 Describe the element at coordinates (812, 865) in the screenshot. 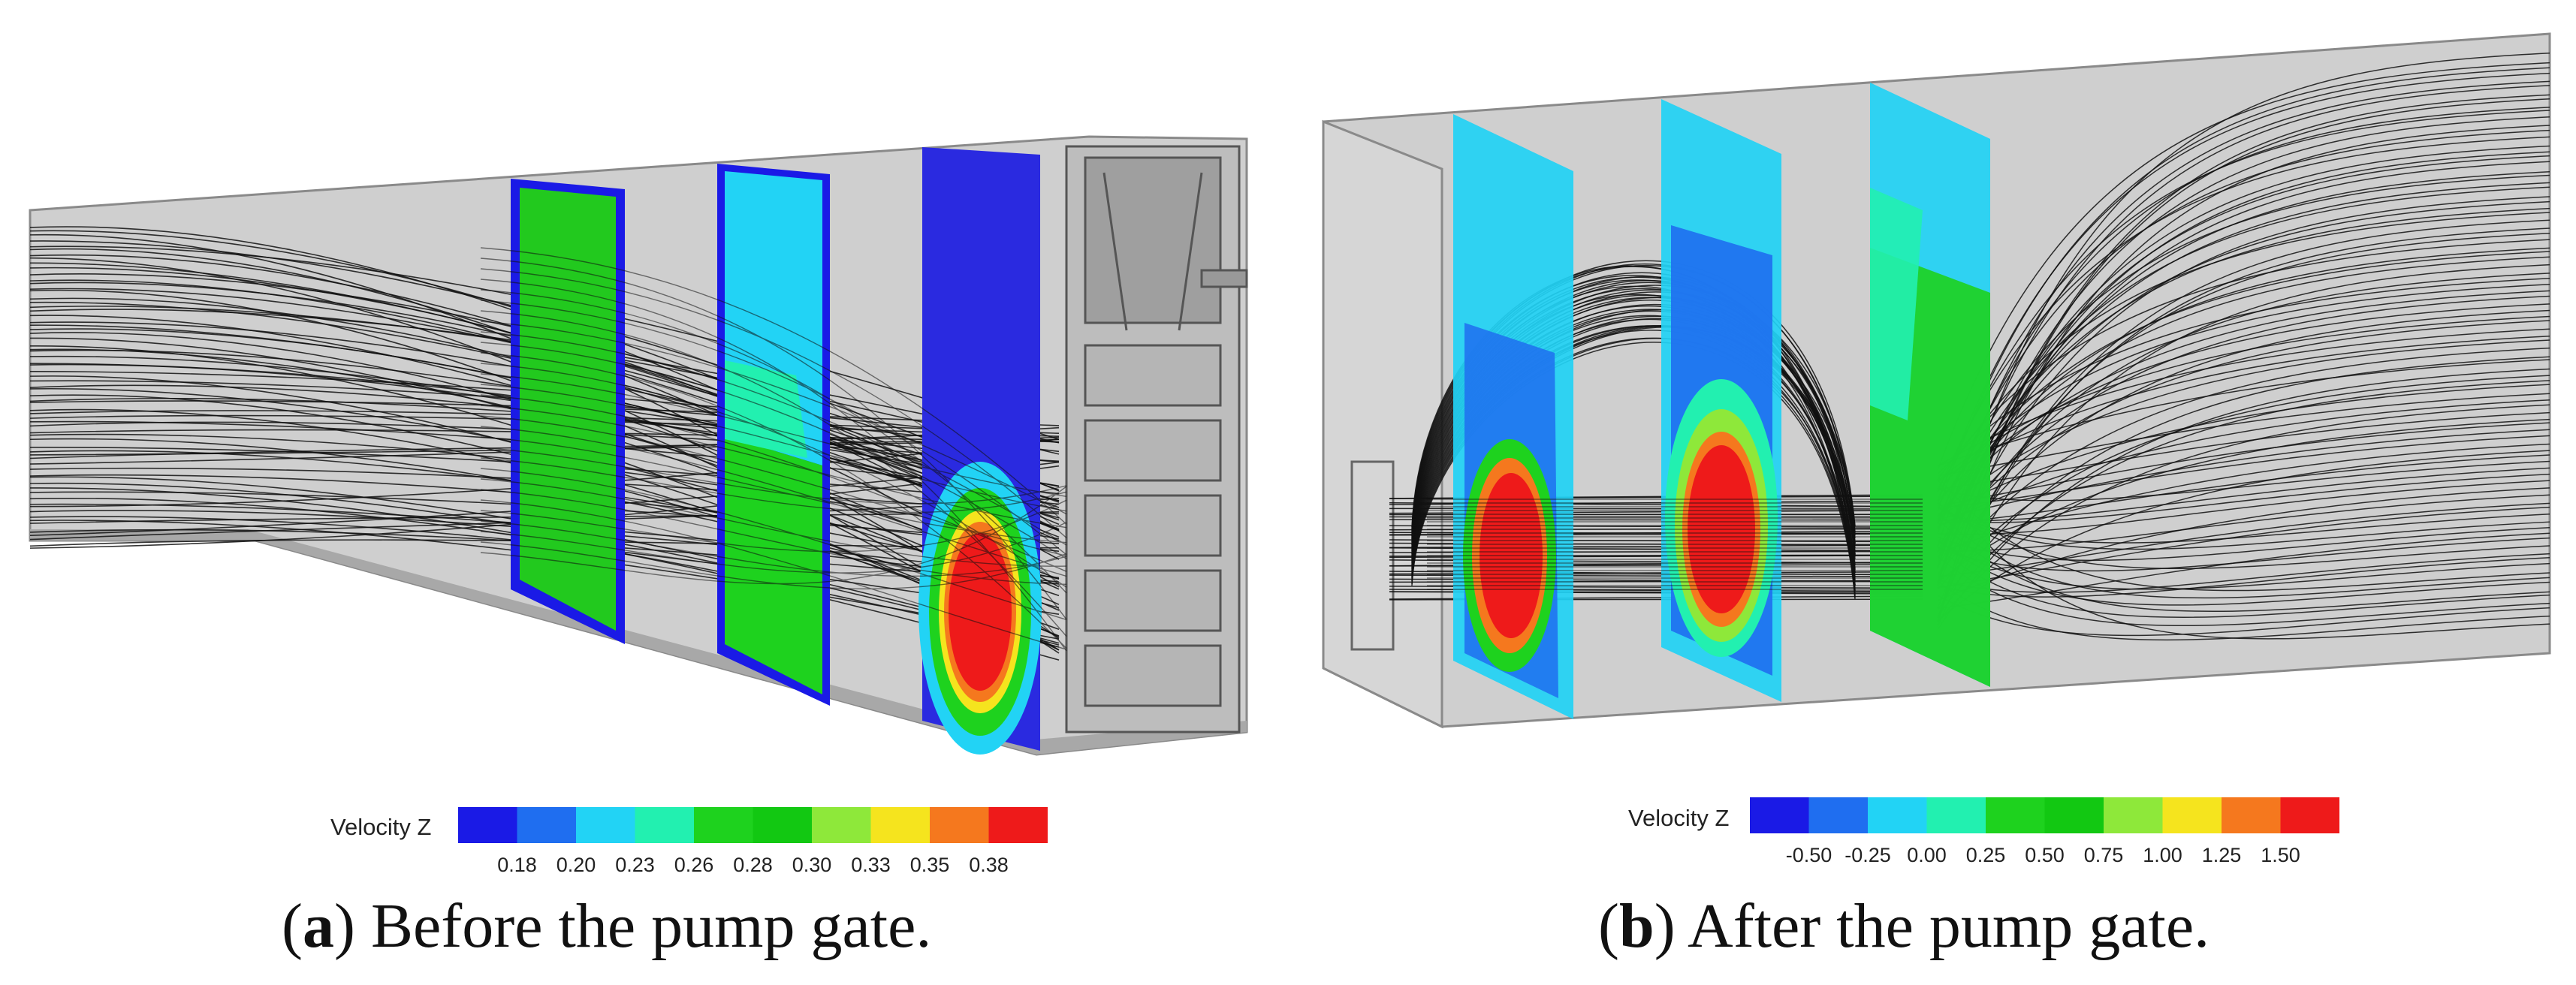

I see `colorbar-tick-label: 0.30` at that location.